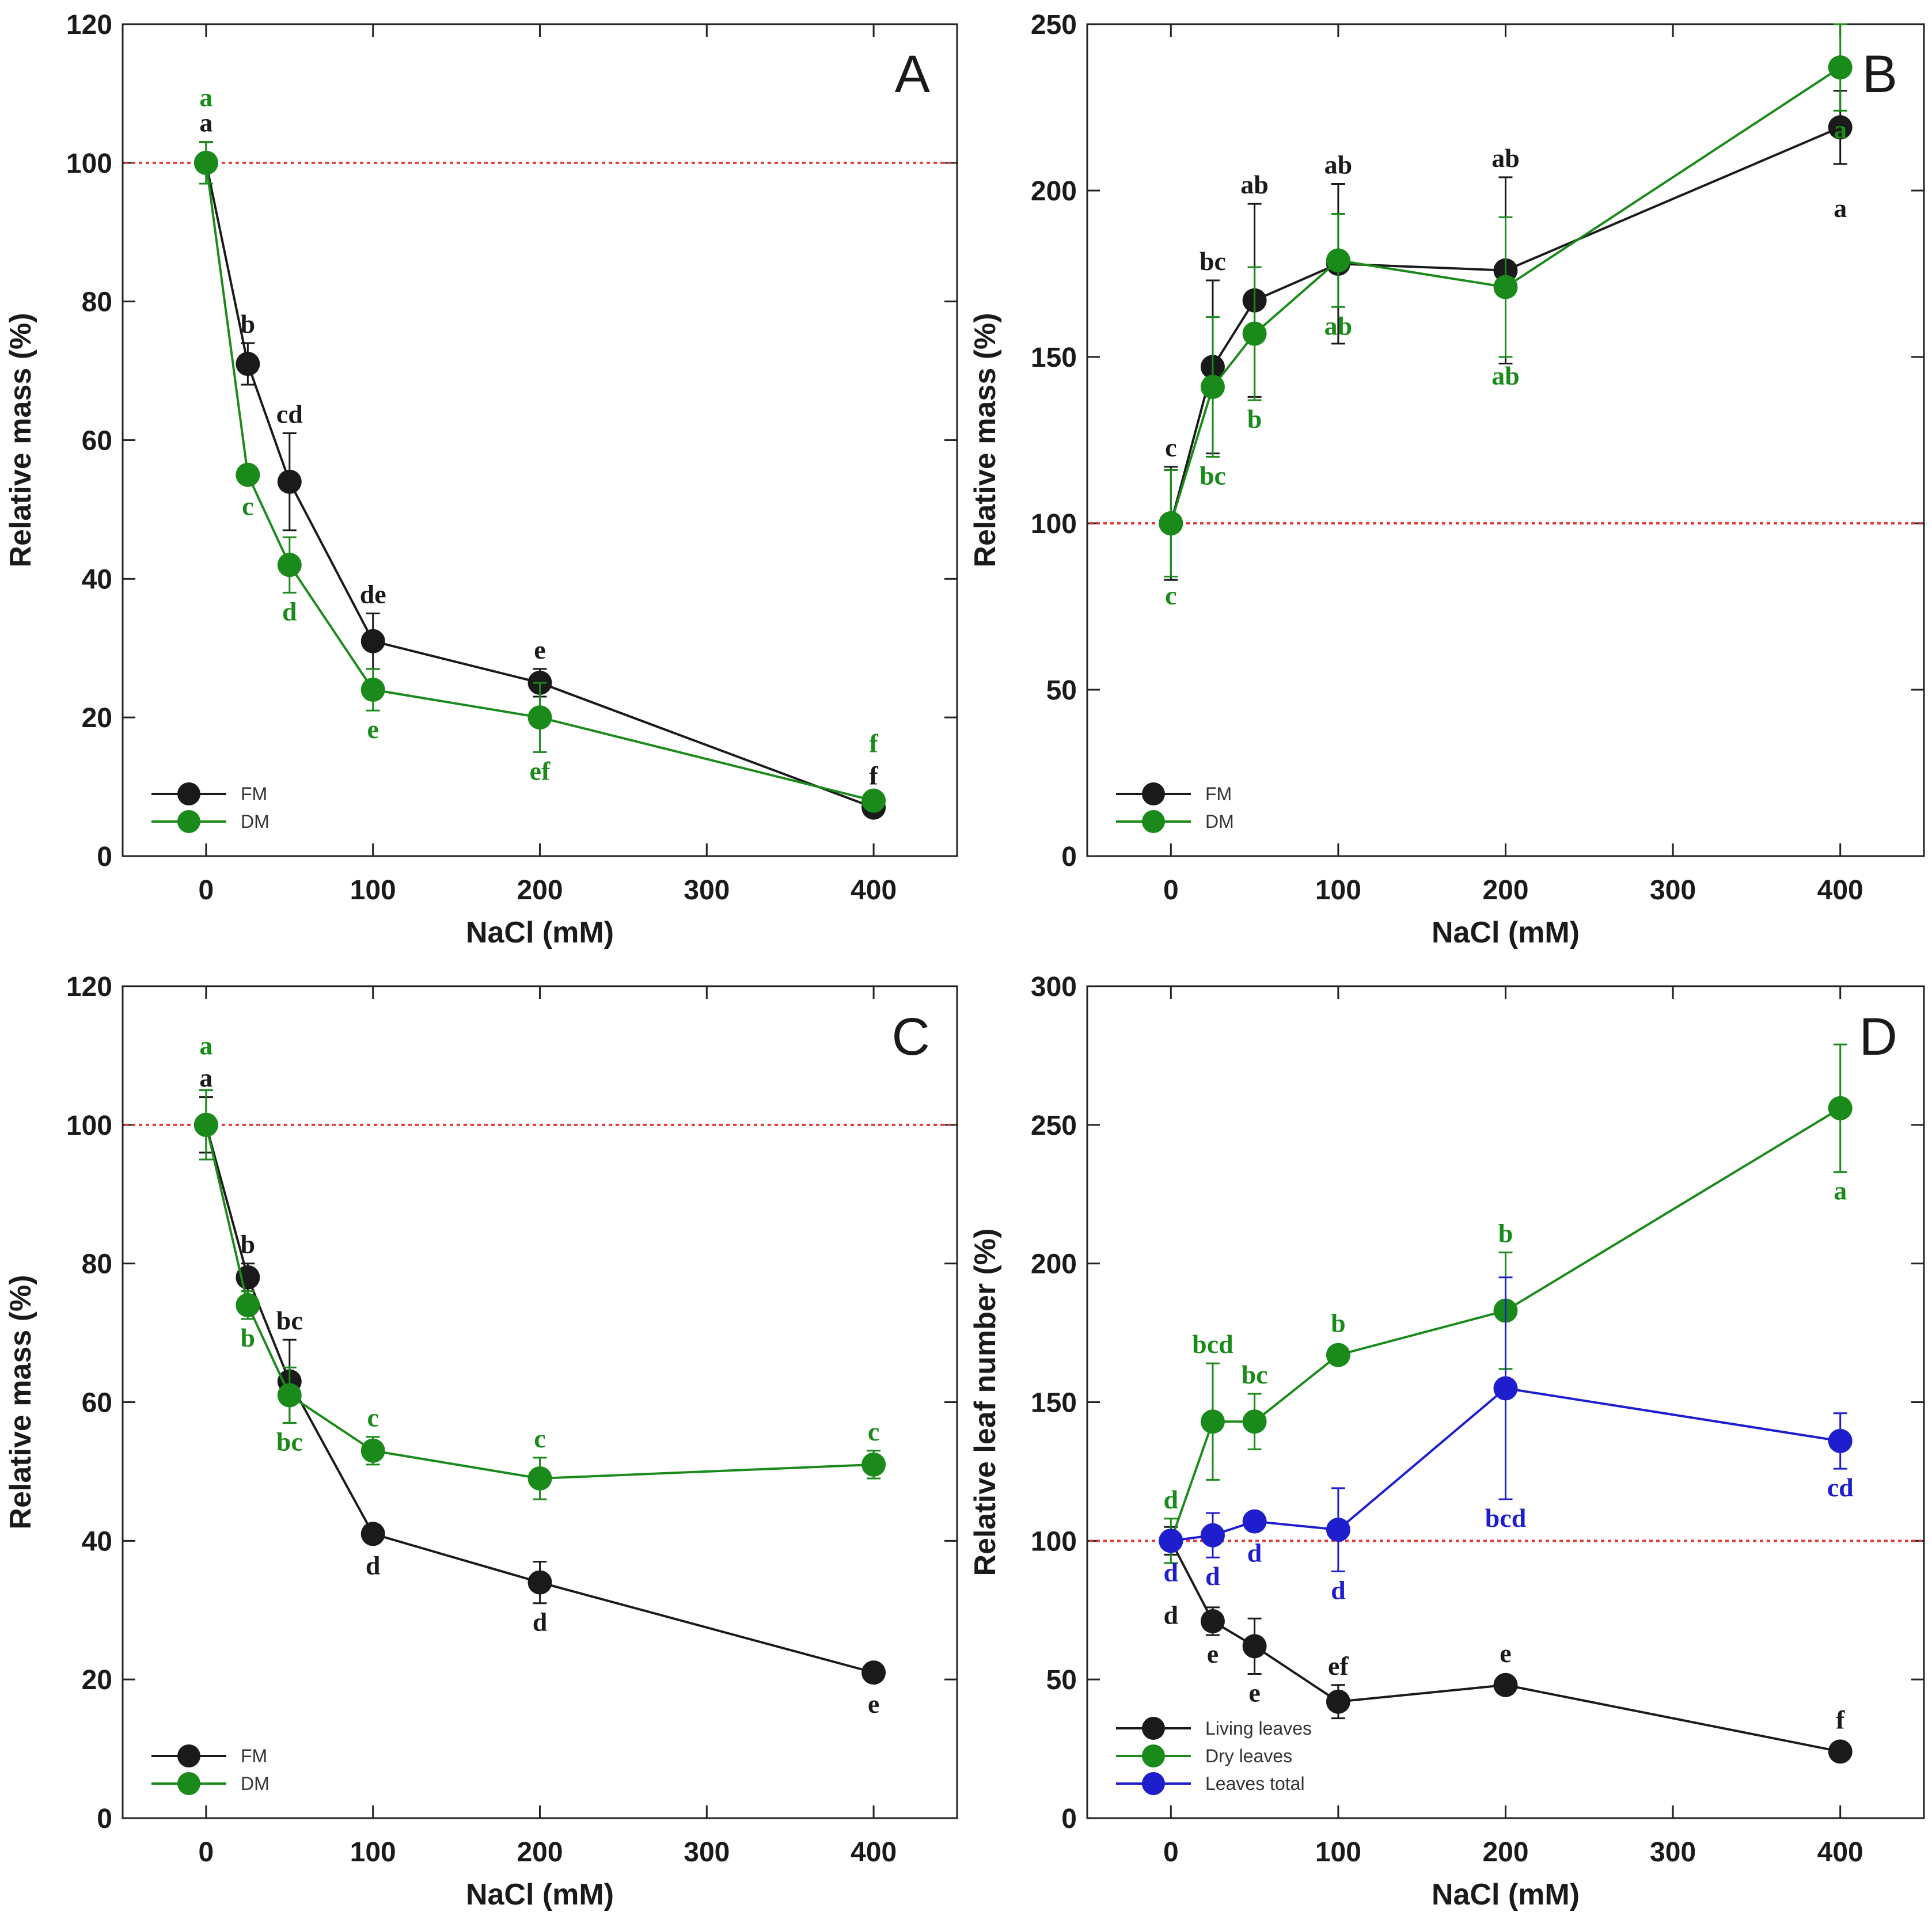 The height and width of the screenshot is (1916, 1932). What do you see at coordinates (1061, 691) in the screenshot?
I see `y-tick-label: 50` at bounding box center [1061, 691].